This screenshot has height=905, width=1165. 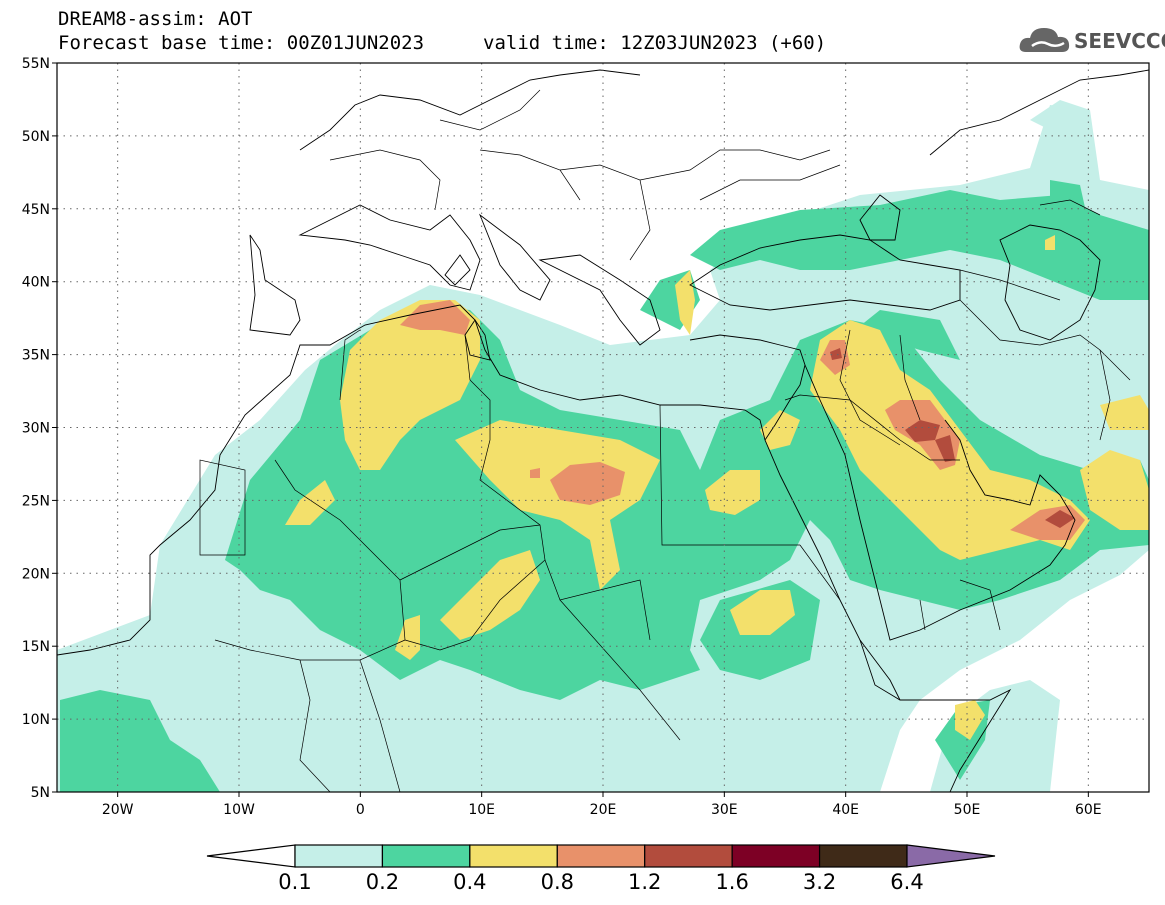 What do you see at coordinates (655, 43) in the screenshot?
I see `valid-time: valid time: 12Z03JUN2023 (+60)` at bounding box center [655, 43].